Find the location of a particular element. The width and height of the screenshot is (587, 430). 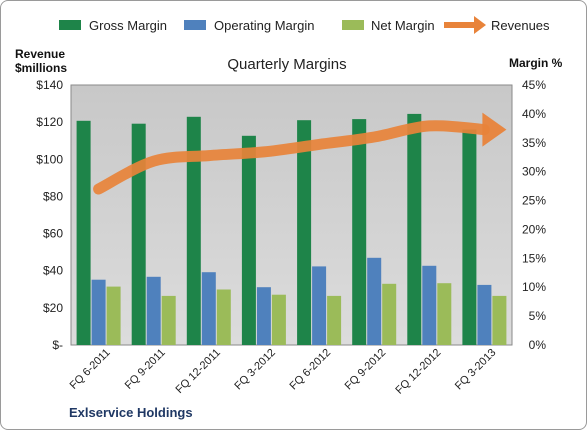

left-axis-title-line2: $millions is located at coordinates (41, 68).